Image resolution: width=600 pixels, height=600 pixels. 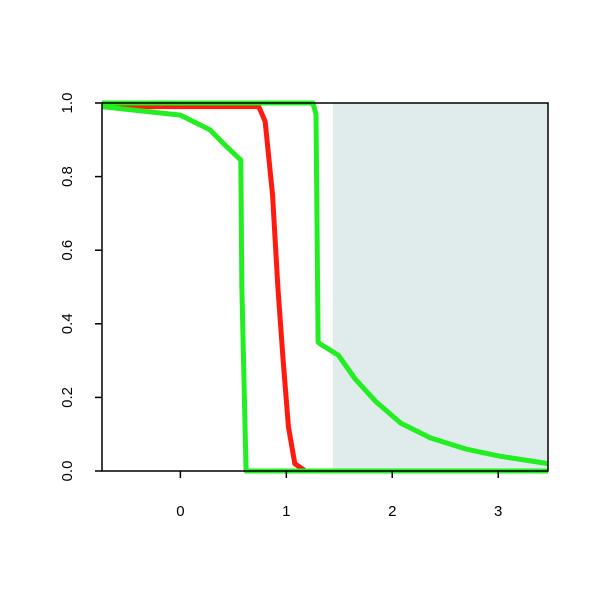 What do you see at coordinates (67, 250) in the screenshot?
I see `y-tick-label: 0.6` at bounding box center [67, 250].